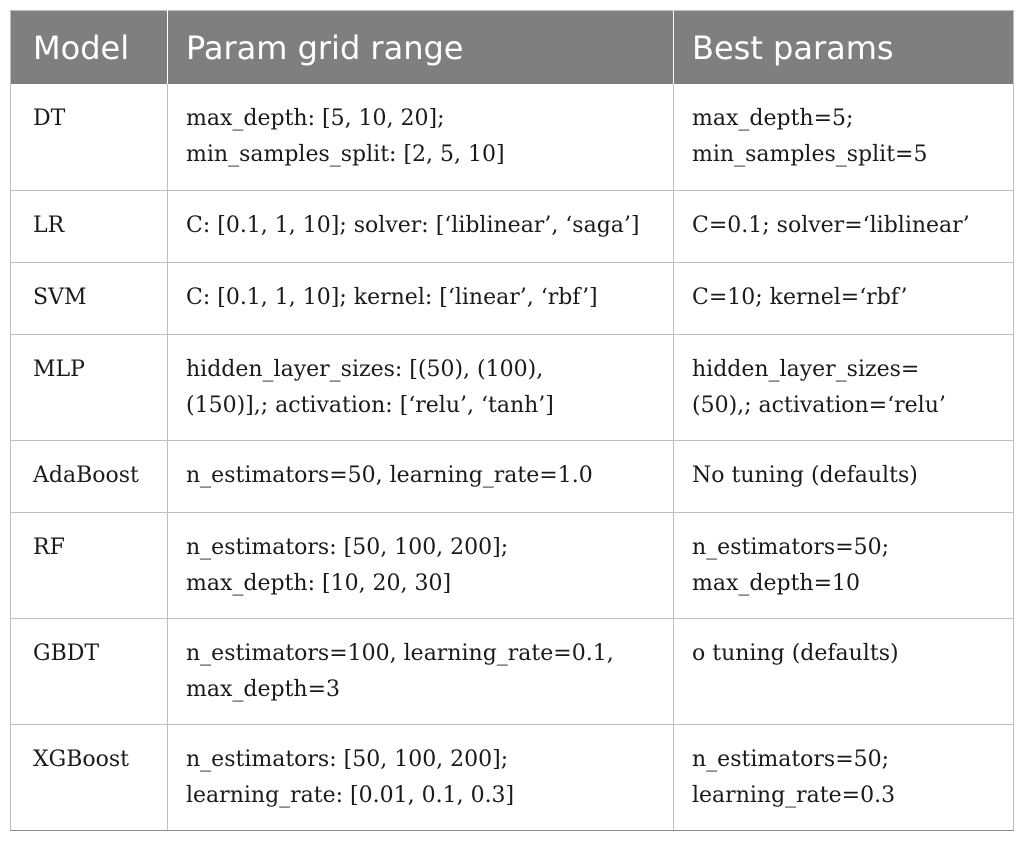 This screenshot has width=1025, height=847. Describe the element at coordinates (89, 671) in the screenshot. I see `model-cell: GBDT` at that location.